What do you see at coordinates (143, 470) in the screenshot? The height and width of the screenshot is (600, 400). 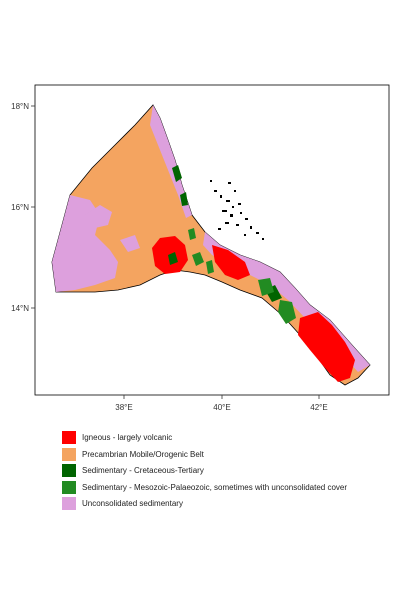 I see `legend-label: Sedimentary - Cretaceous-Tertiary` at bounding box center [143, 470].